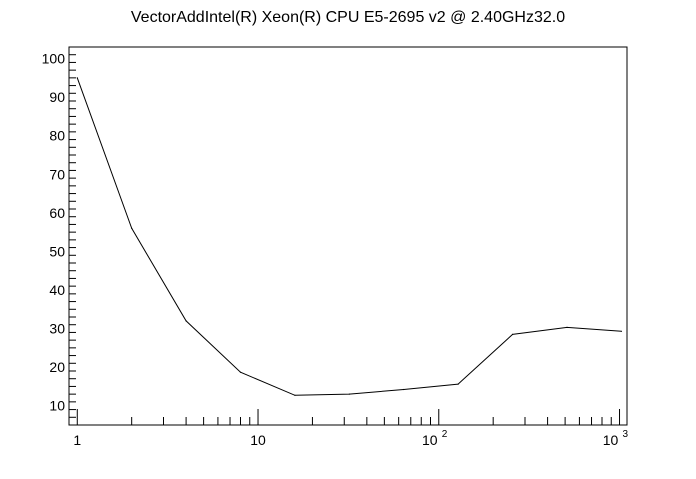 This screenshot has width=696, height=479. What do you see at coordinates (57, 367) in the screenshot?
I see `y-tick-label: 20` at bounding box center [57, 367].